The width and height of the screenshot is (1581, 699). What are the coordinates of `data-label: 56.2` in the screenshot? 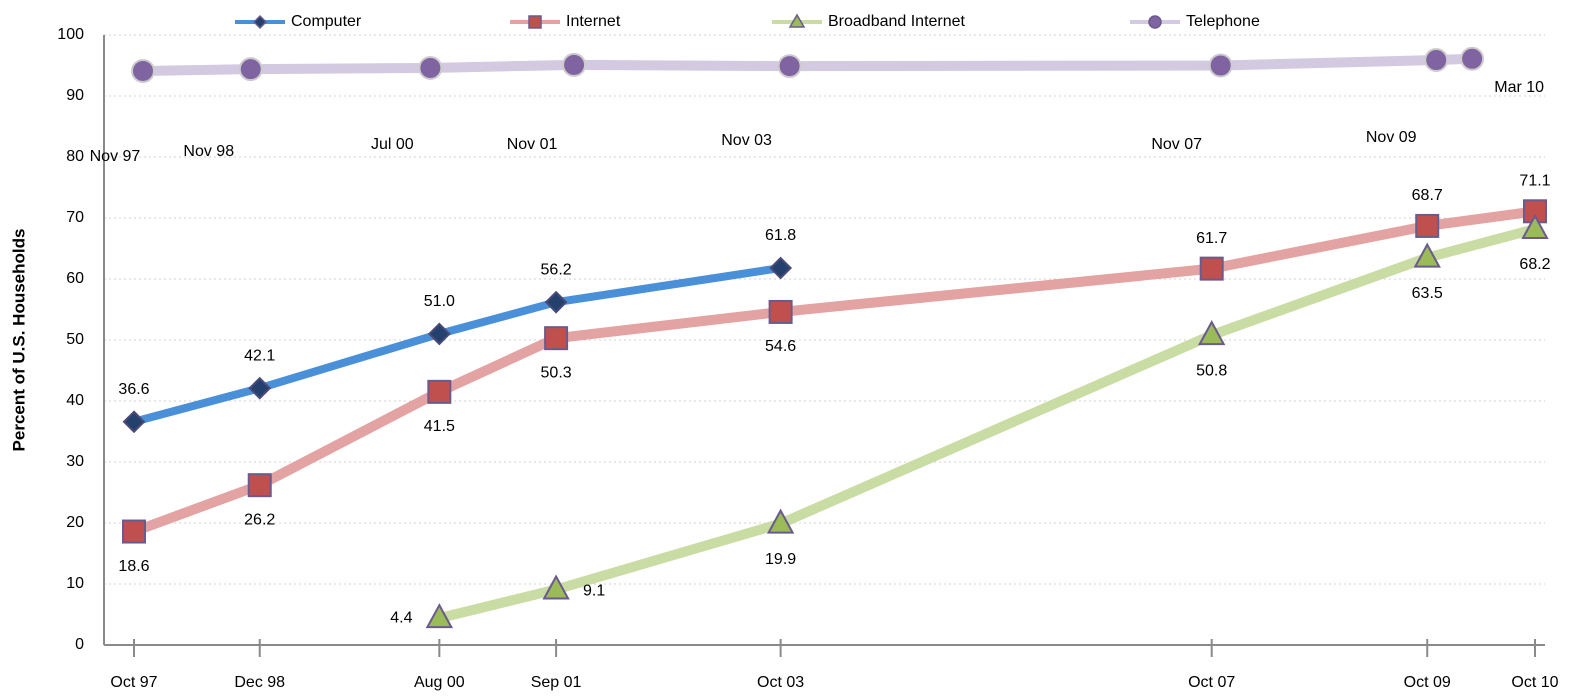 It's located at (556, 269).